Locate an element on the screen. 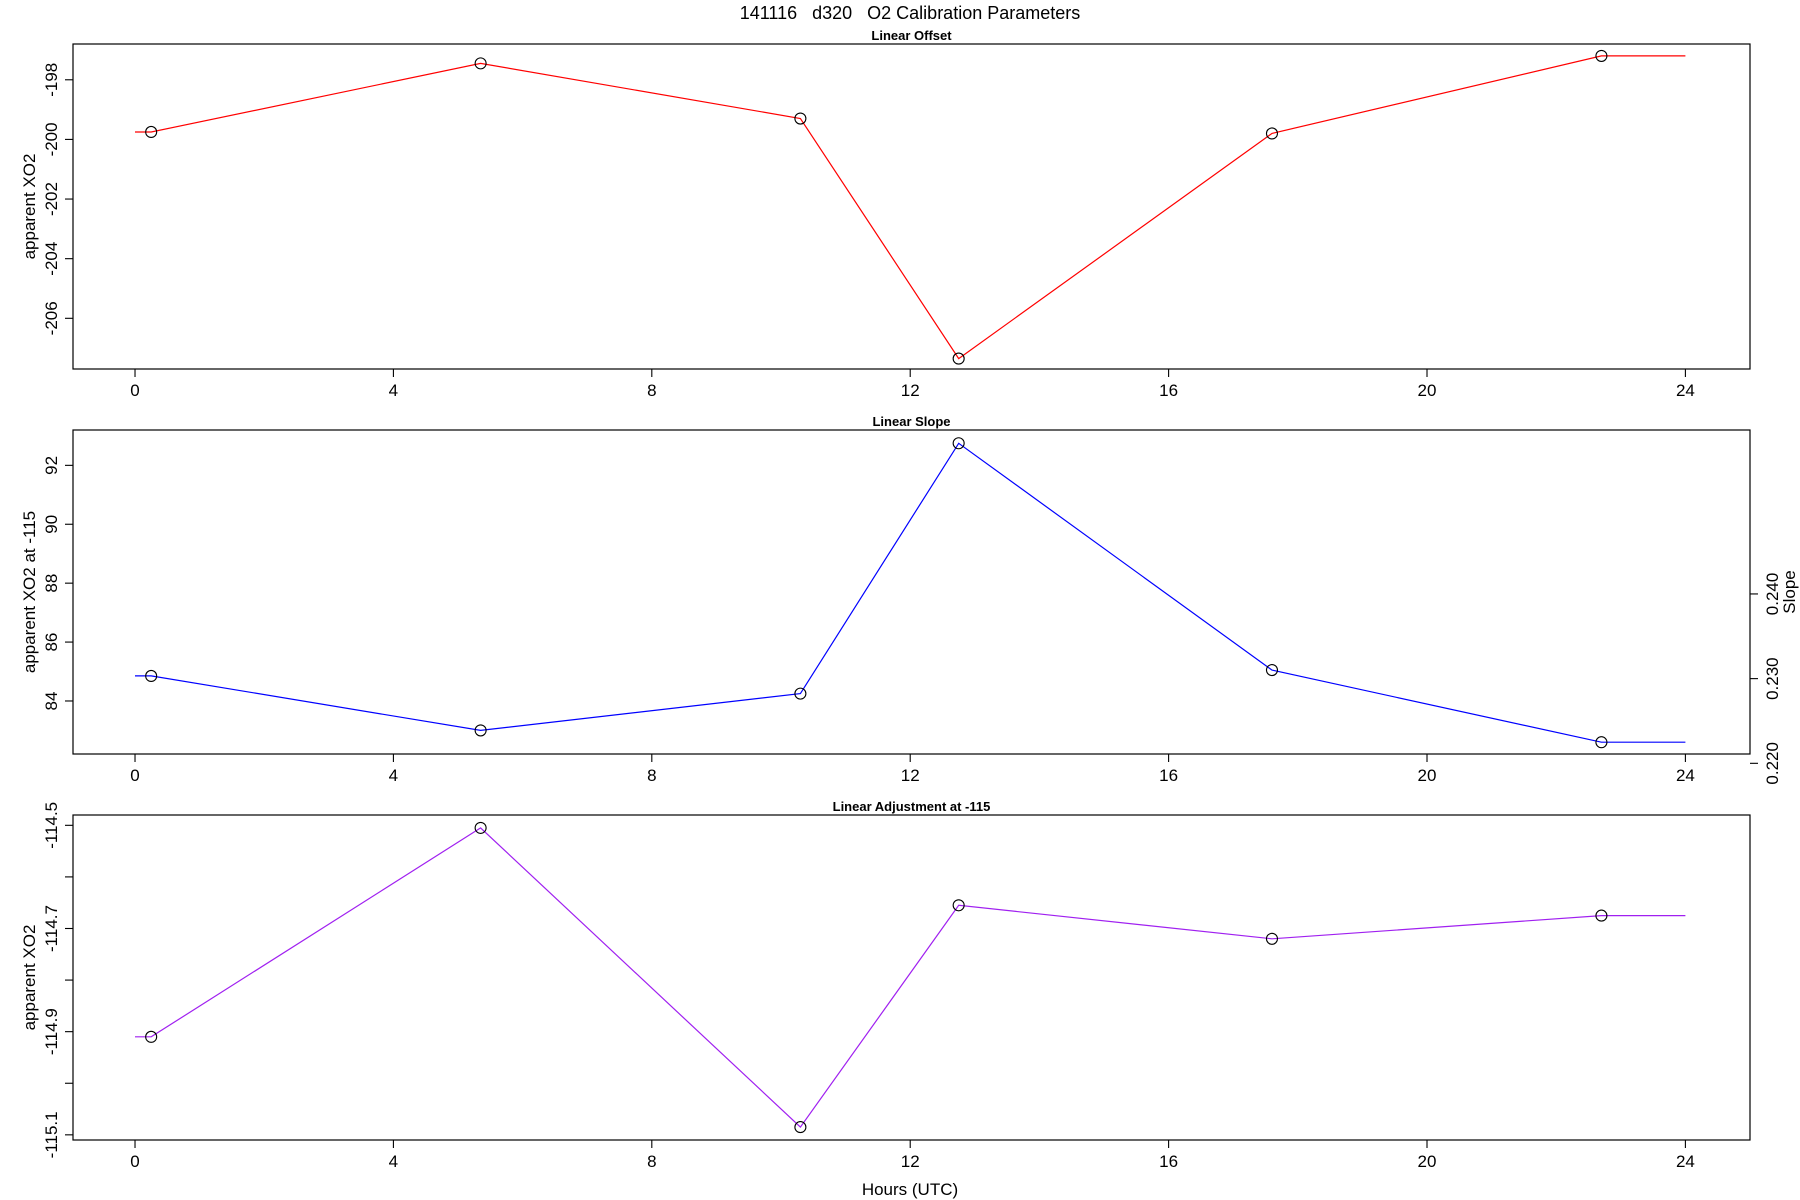 The height and width of the screenshot is (1200, 1800). y-tick-label: -114.9 is located at coordinates (51, 1031).